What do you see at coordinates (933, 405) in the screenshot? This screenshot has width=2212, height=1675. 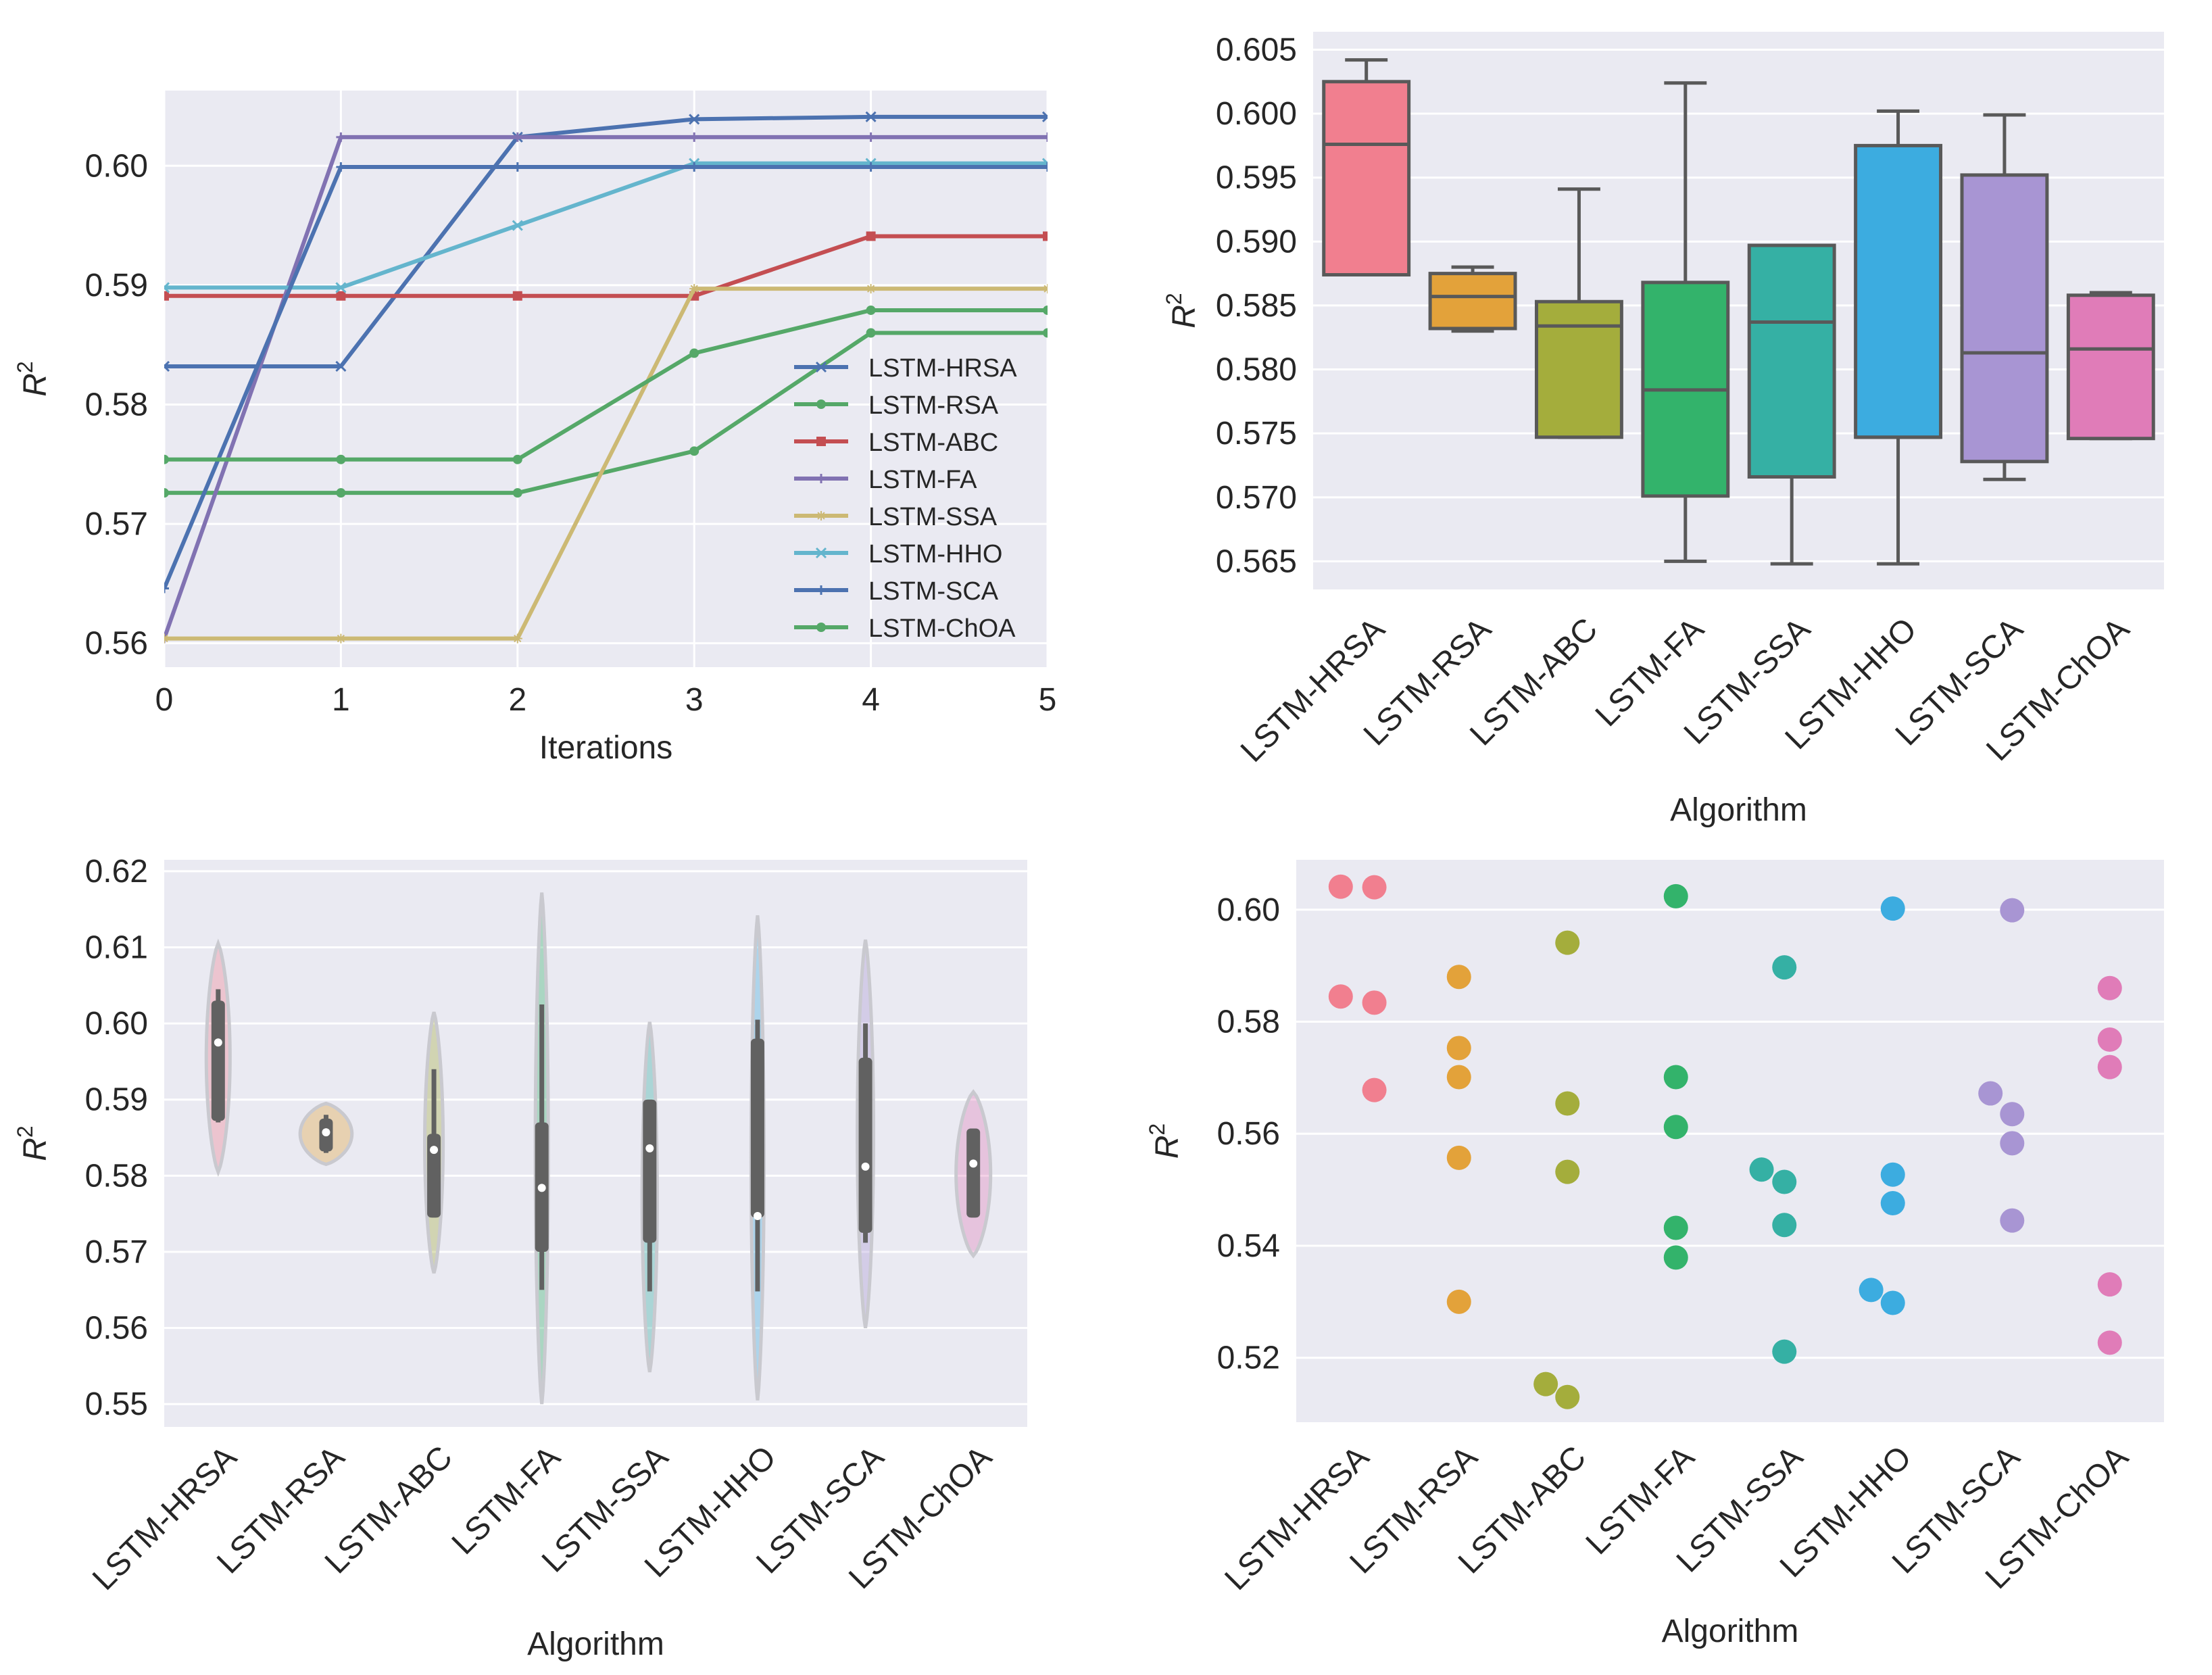 I see `legend-label: LSTM-RSA` at bounding box center [933, 405].